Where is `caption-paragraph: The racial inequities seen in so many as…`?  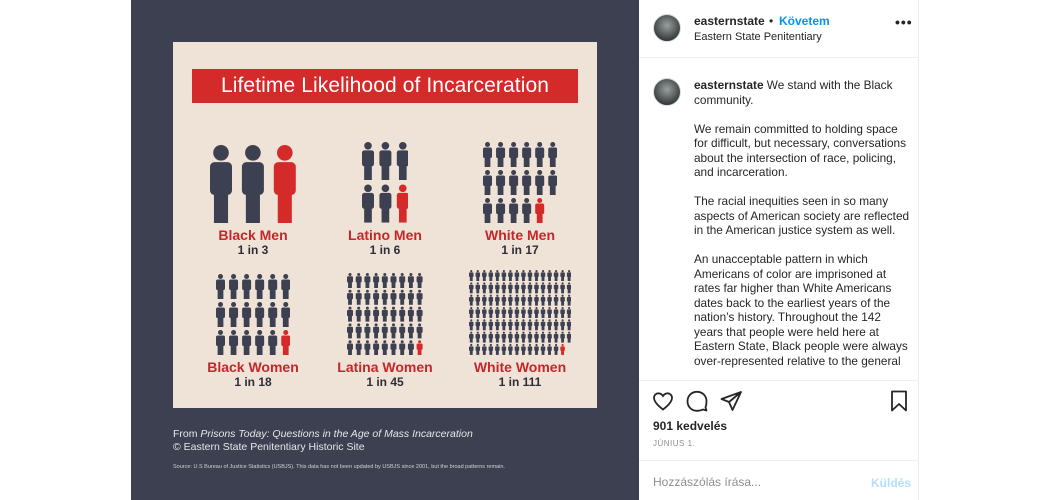 caption-paragraph: The racial inequities seen in so many as… is located at coordinates (802, 215).